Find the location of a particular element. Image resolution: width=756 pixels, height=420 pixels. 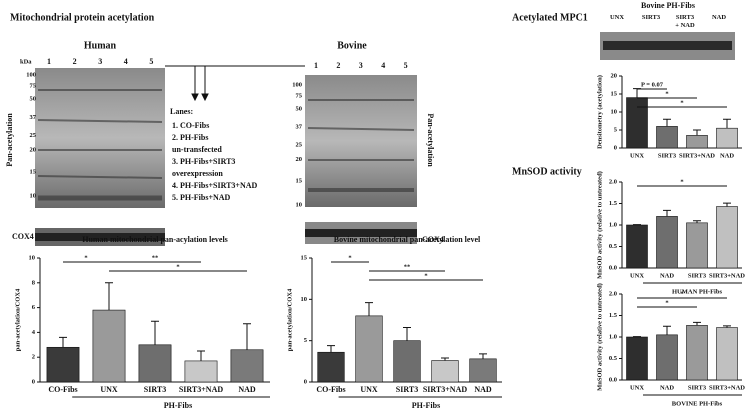

sig-label: ** is located at coordinates (155, 257).